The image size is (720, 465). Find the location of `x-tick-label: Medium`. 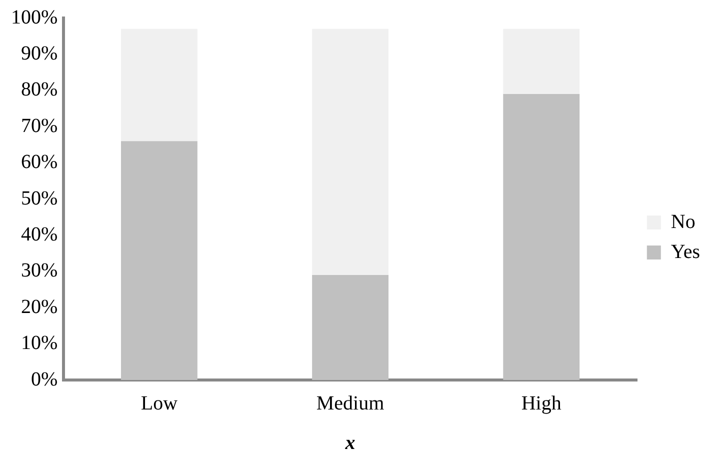

x-tick-label: Medium is located at coordinates (350, 403).